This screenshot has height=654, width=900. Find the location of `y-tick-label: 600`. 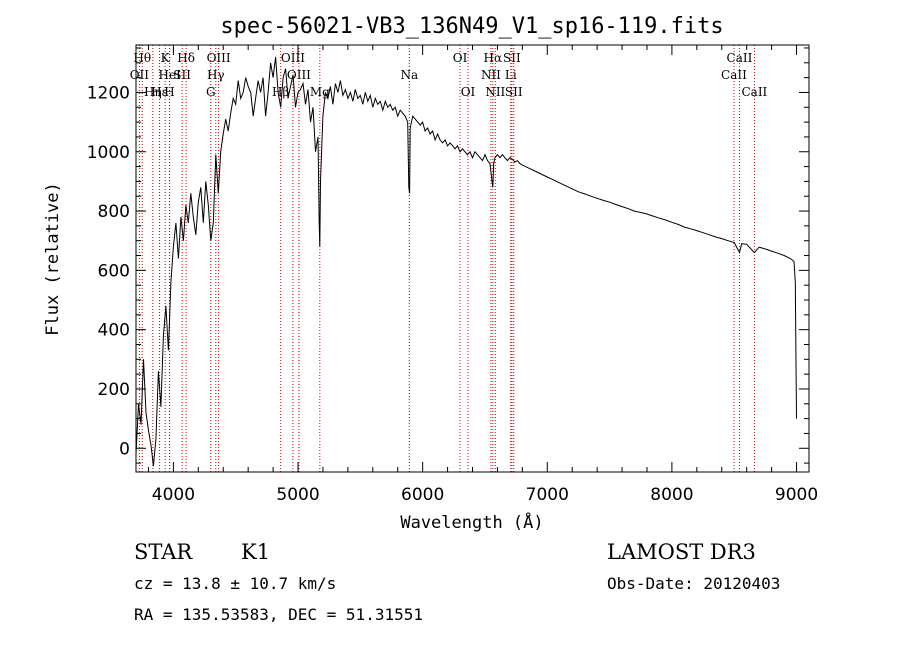

y-tick-label: 600 is located at coordinates (114, 271).